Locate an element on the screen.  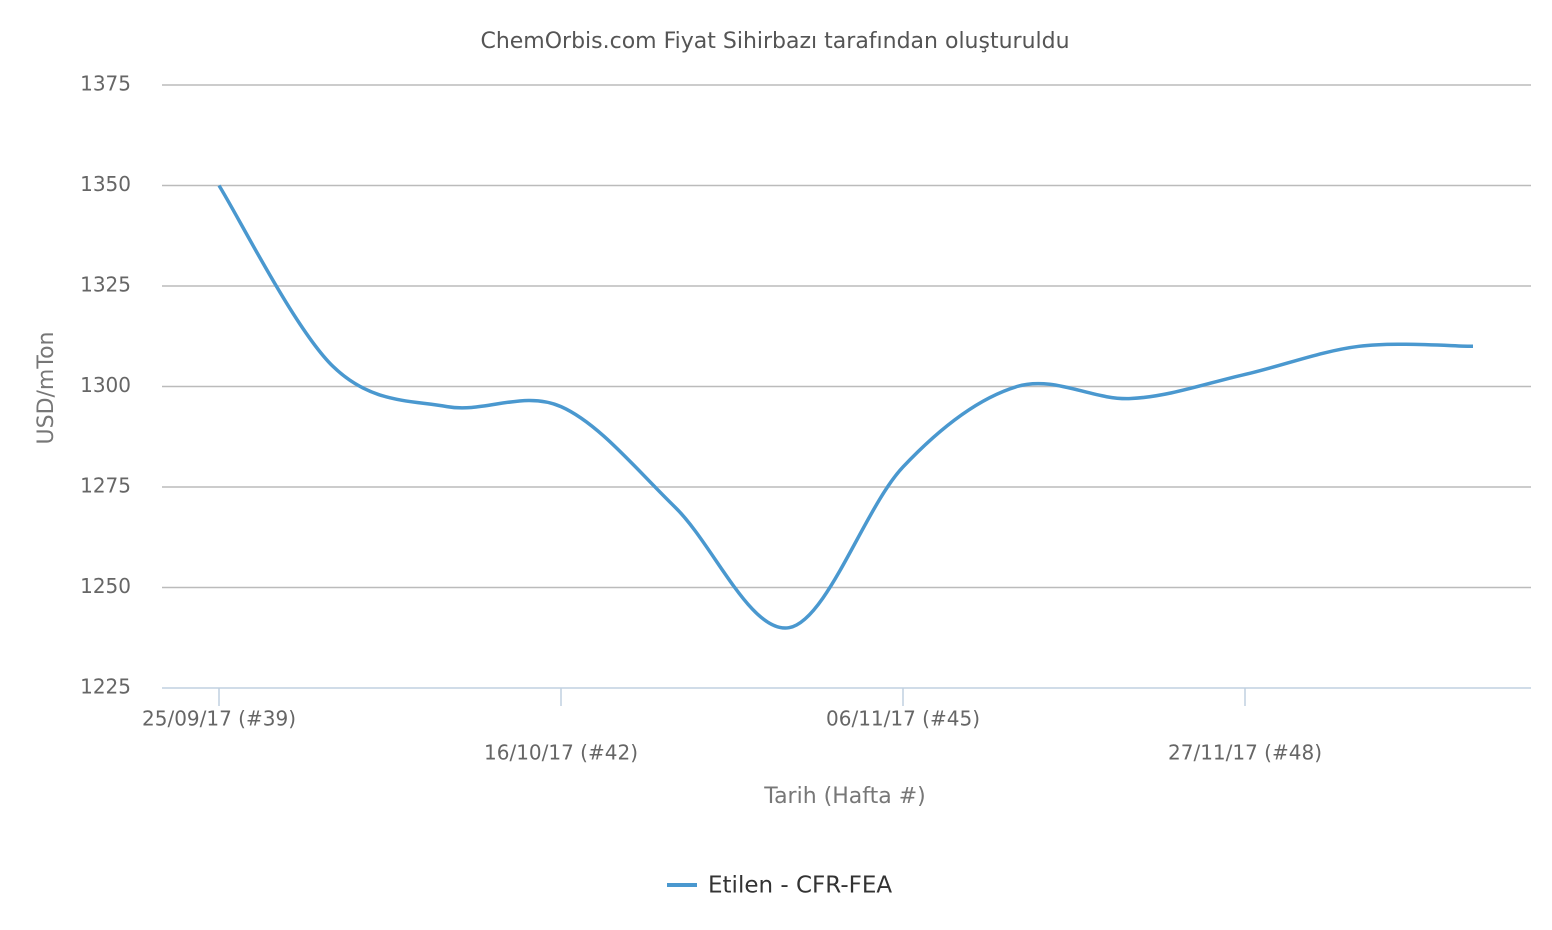
y-tick-label: 1250 is located at coordinates (105, 586).